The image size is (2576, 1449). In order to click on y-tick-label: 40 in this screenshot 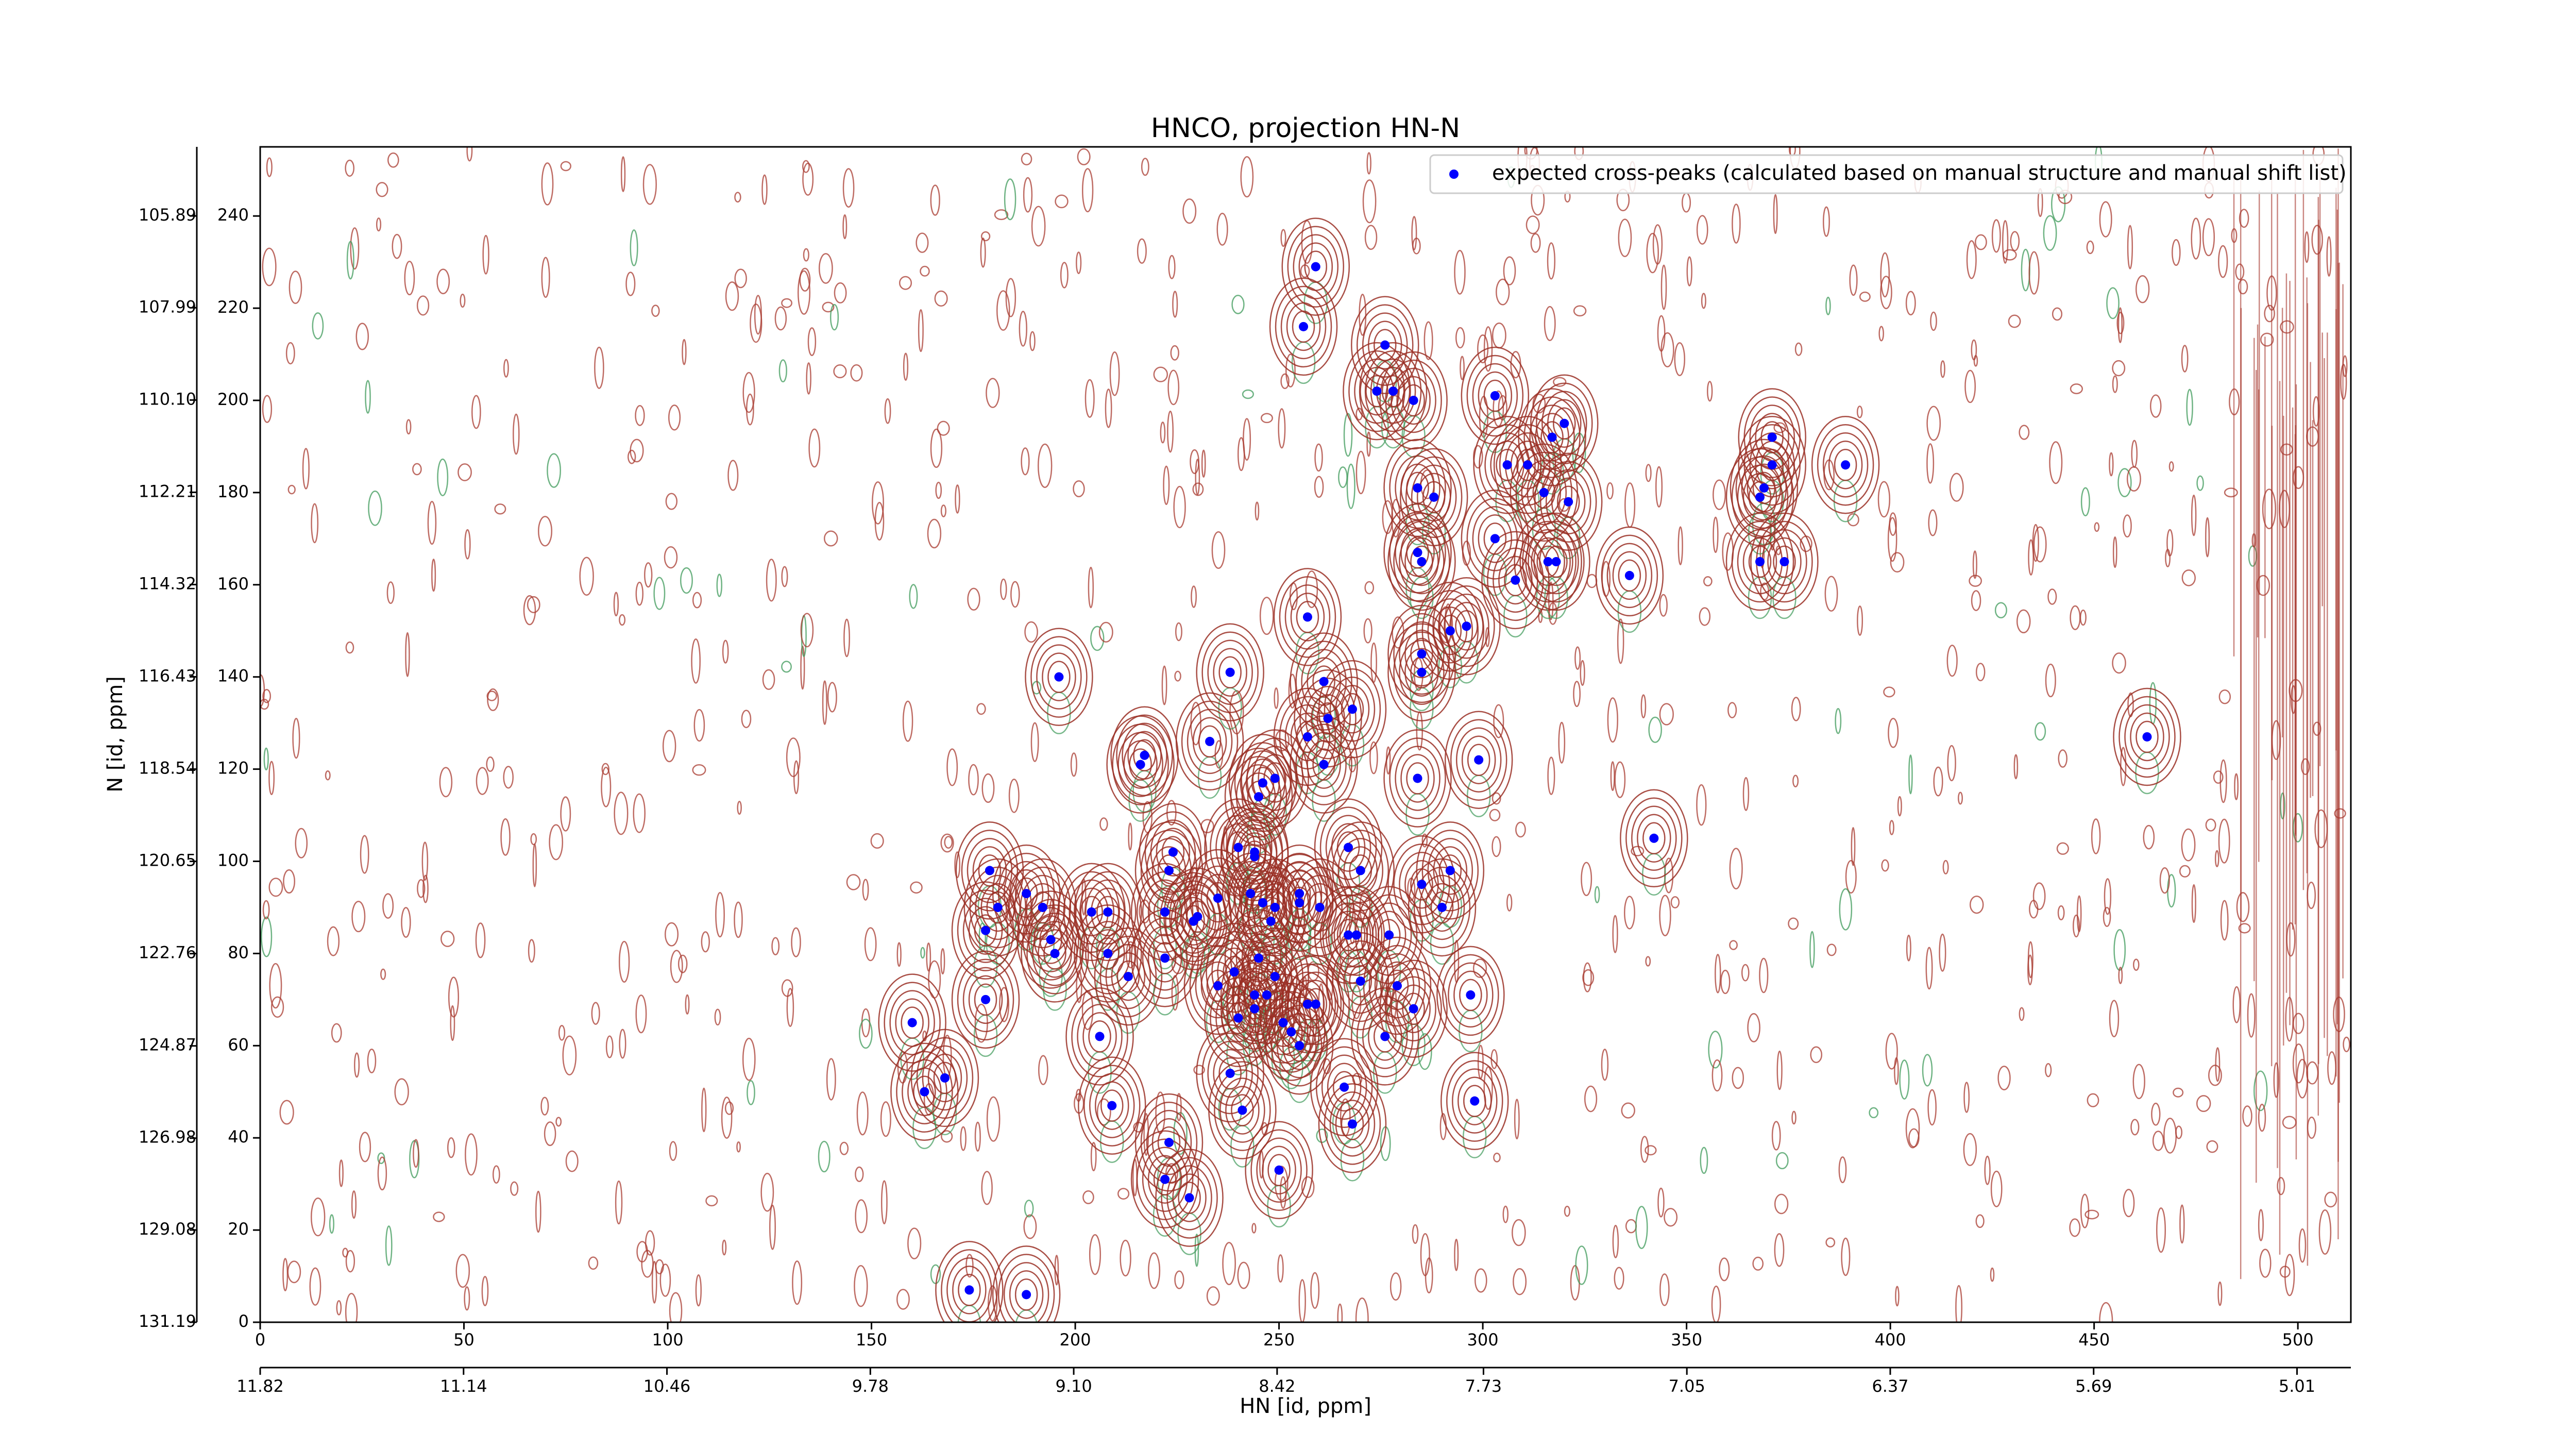, I will do `click(238, 1137)`.